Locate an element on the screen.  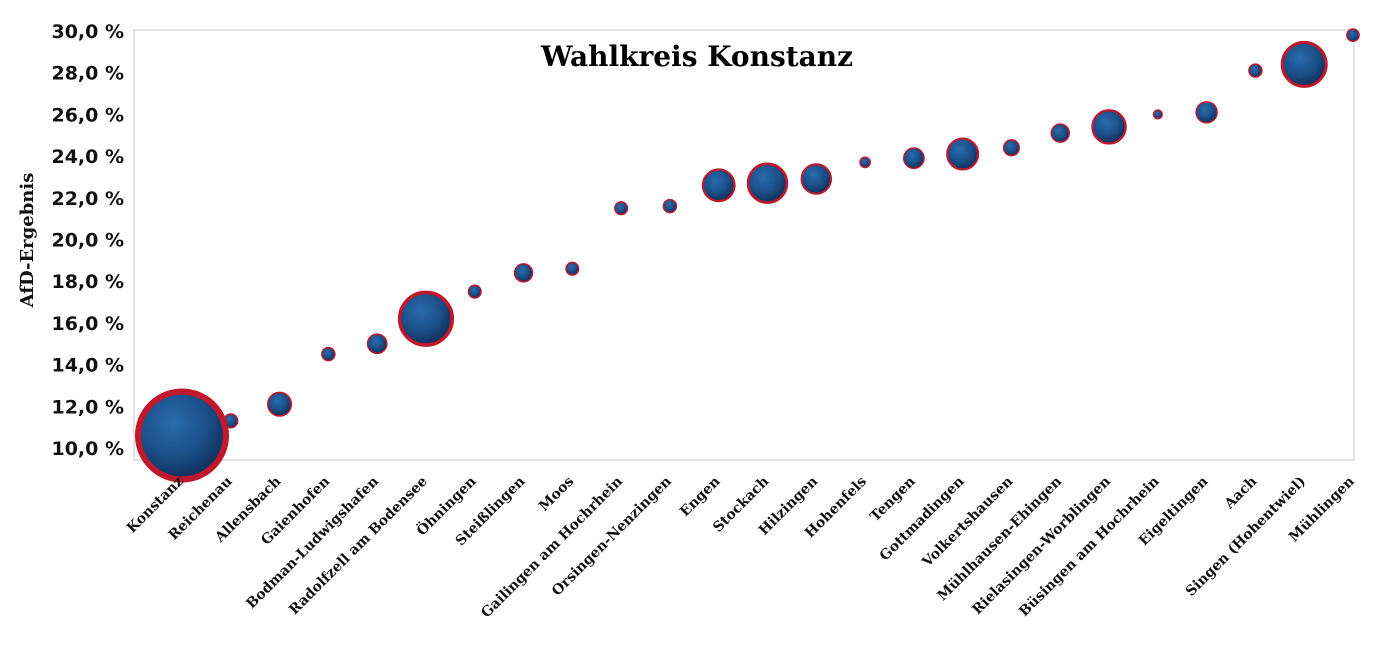
y-tick-label: 18,0 % is located at coordinates (87, 282).